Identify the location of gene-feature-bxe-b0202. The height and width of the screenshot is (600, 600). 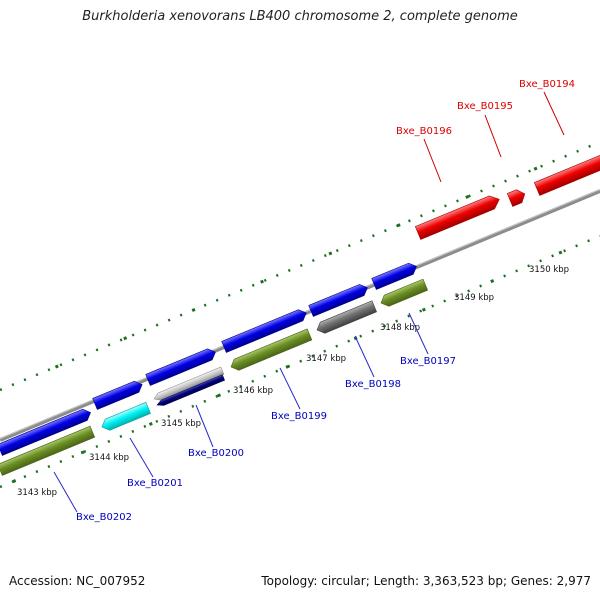
(48, 450).